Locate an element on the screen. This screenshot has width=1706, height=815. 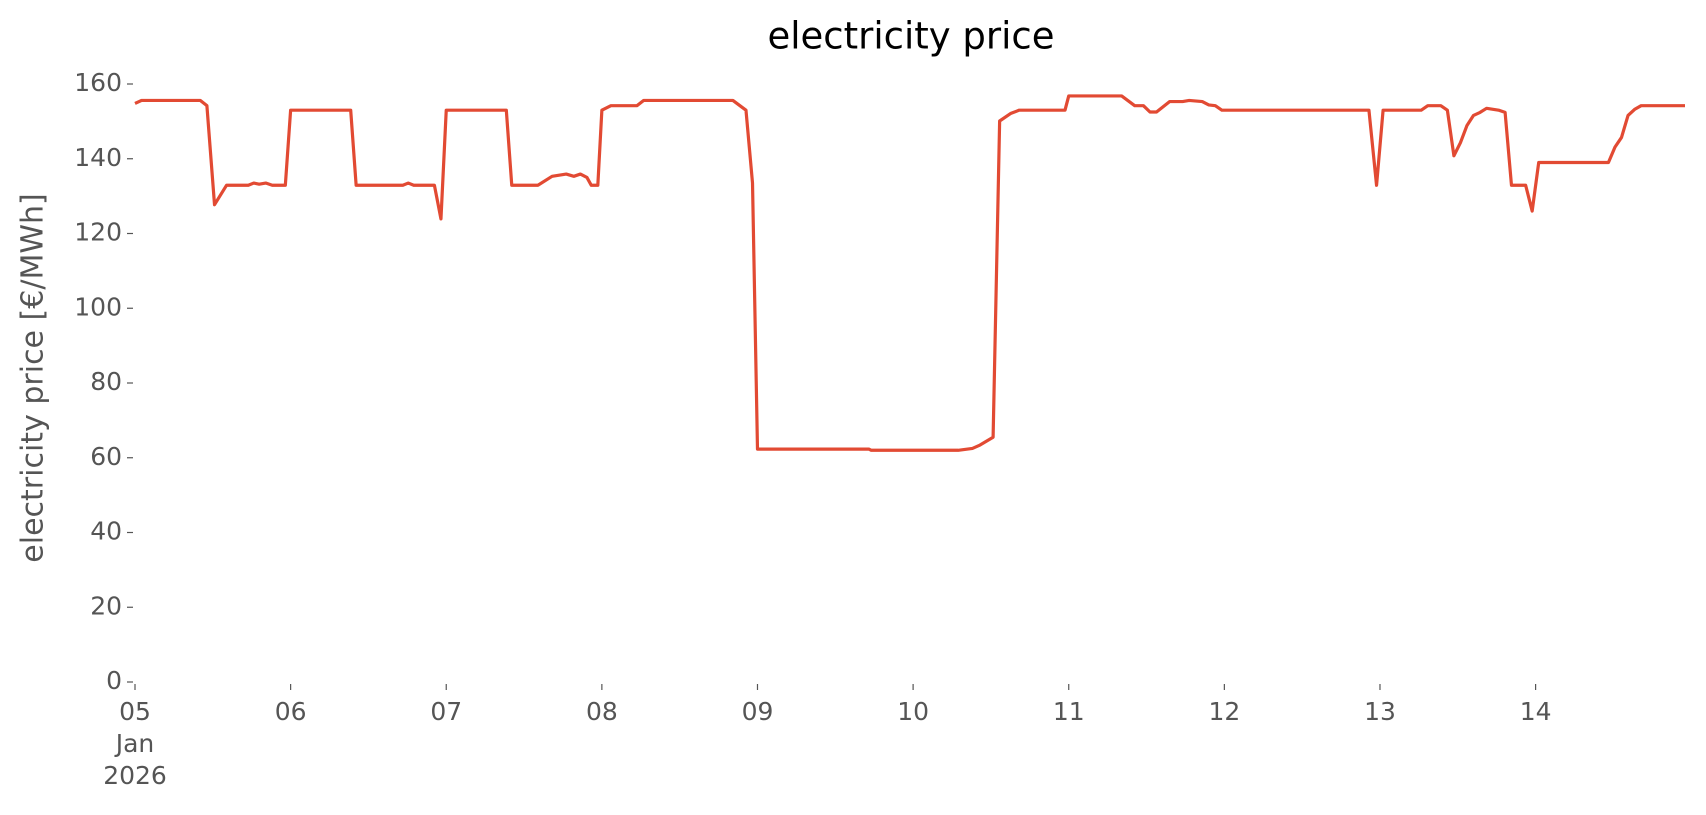
y-axis-label: electricity price [€/MWh] is located at coordinates (33, 377).